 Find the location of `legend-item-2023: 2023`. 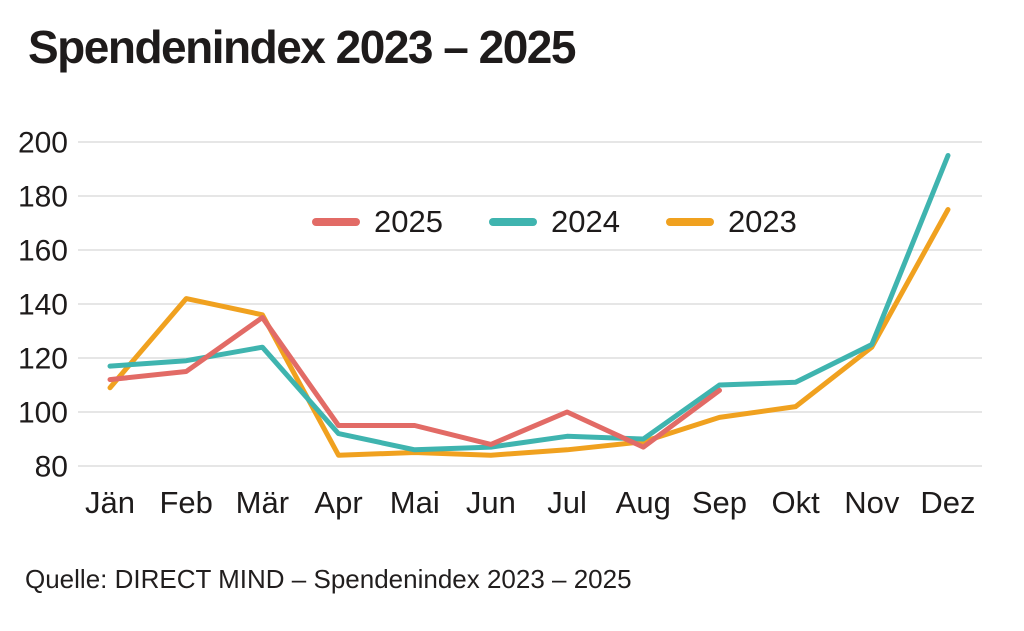

legend-item-2023: 2023 is located at coordinates (731, 221).